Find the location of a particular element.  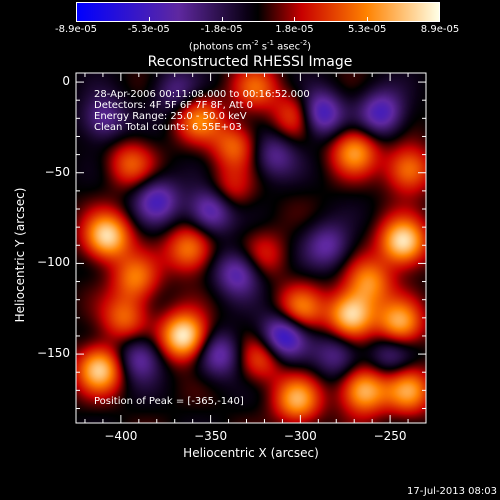

info-counts: Clean Total counts: 6.55E+03 is located at coordinates (168, 127).